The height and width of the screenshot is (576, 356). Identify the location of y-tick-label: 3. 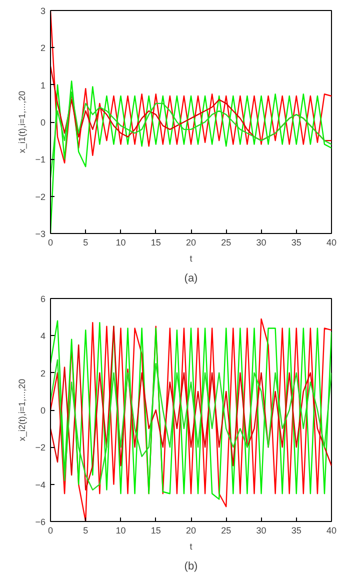
(43, 11).